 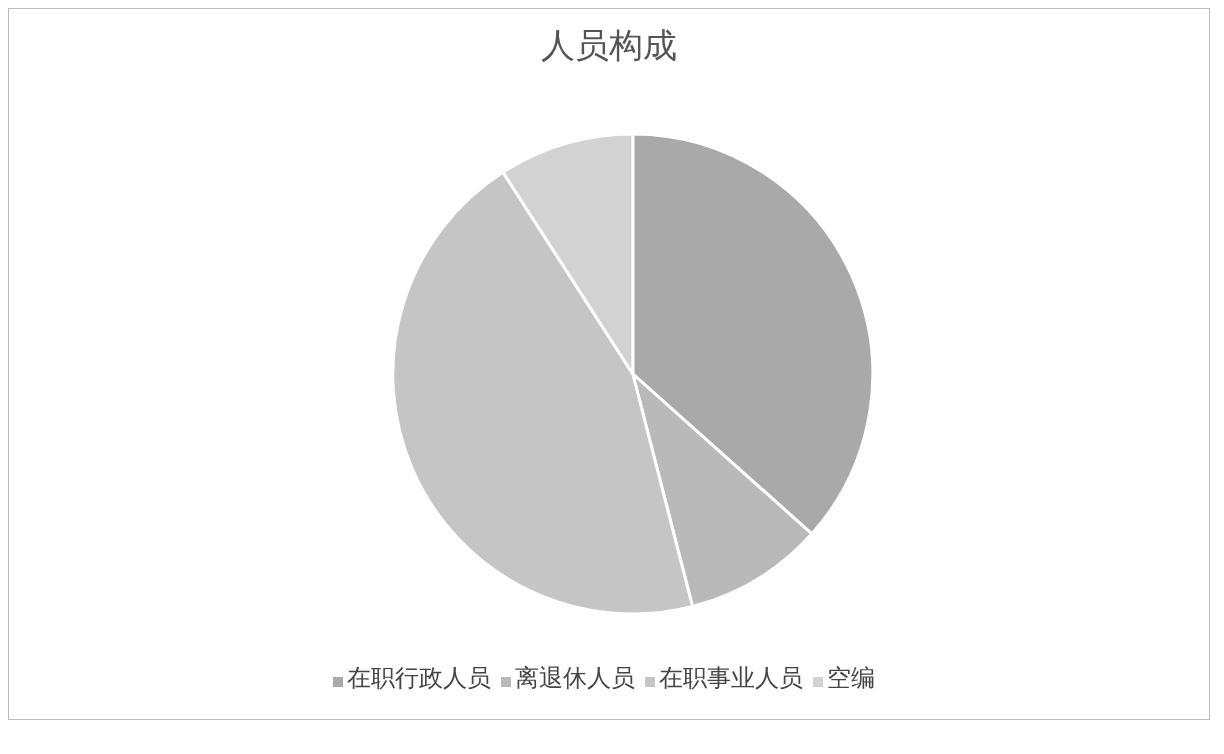 What do you see at coordinates (851, 678) in the screenshot?
I see `legend-label: 空编` at bounding box center [851, 678].